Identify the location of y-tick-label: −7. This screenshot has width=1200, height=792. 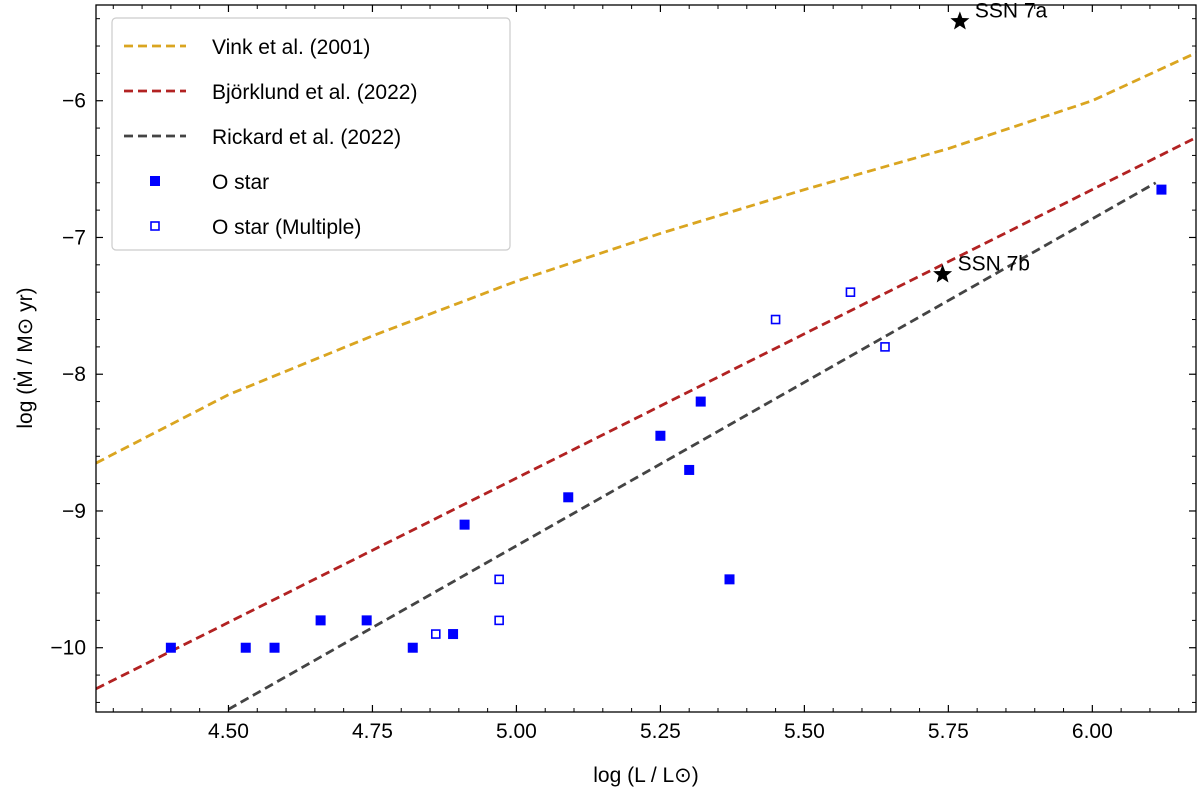
(74, 237).